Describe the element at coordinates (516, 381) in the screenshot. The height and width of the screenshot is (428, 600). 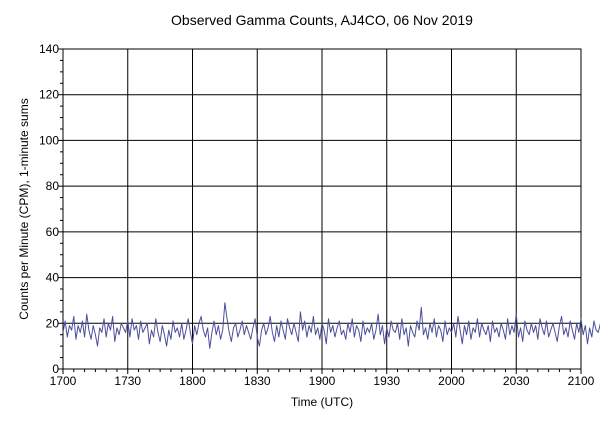
I see `x-tick-label: 2030` at that location.